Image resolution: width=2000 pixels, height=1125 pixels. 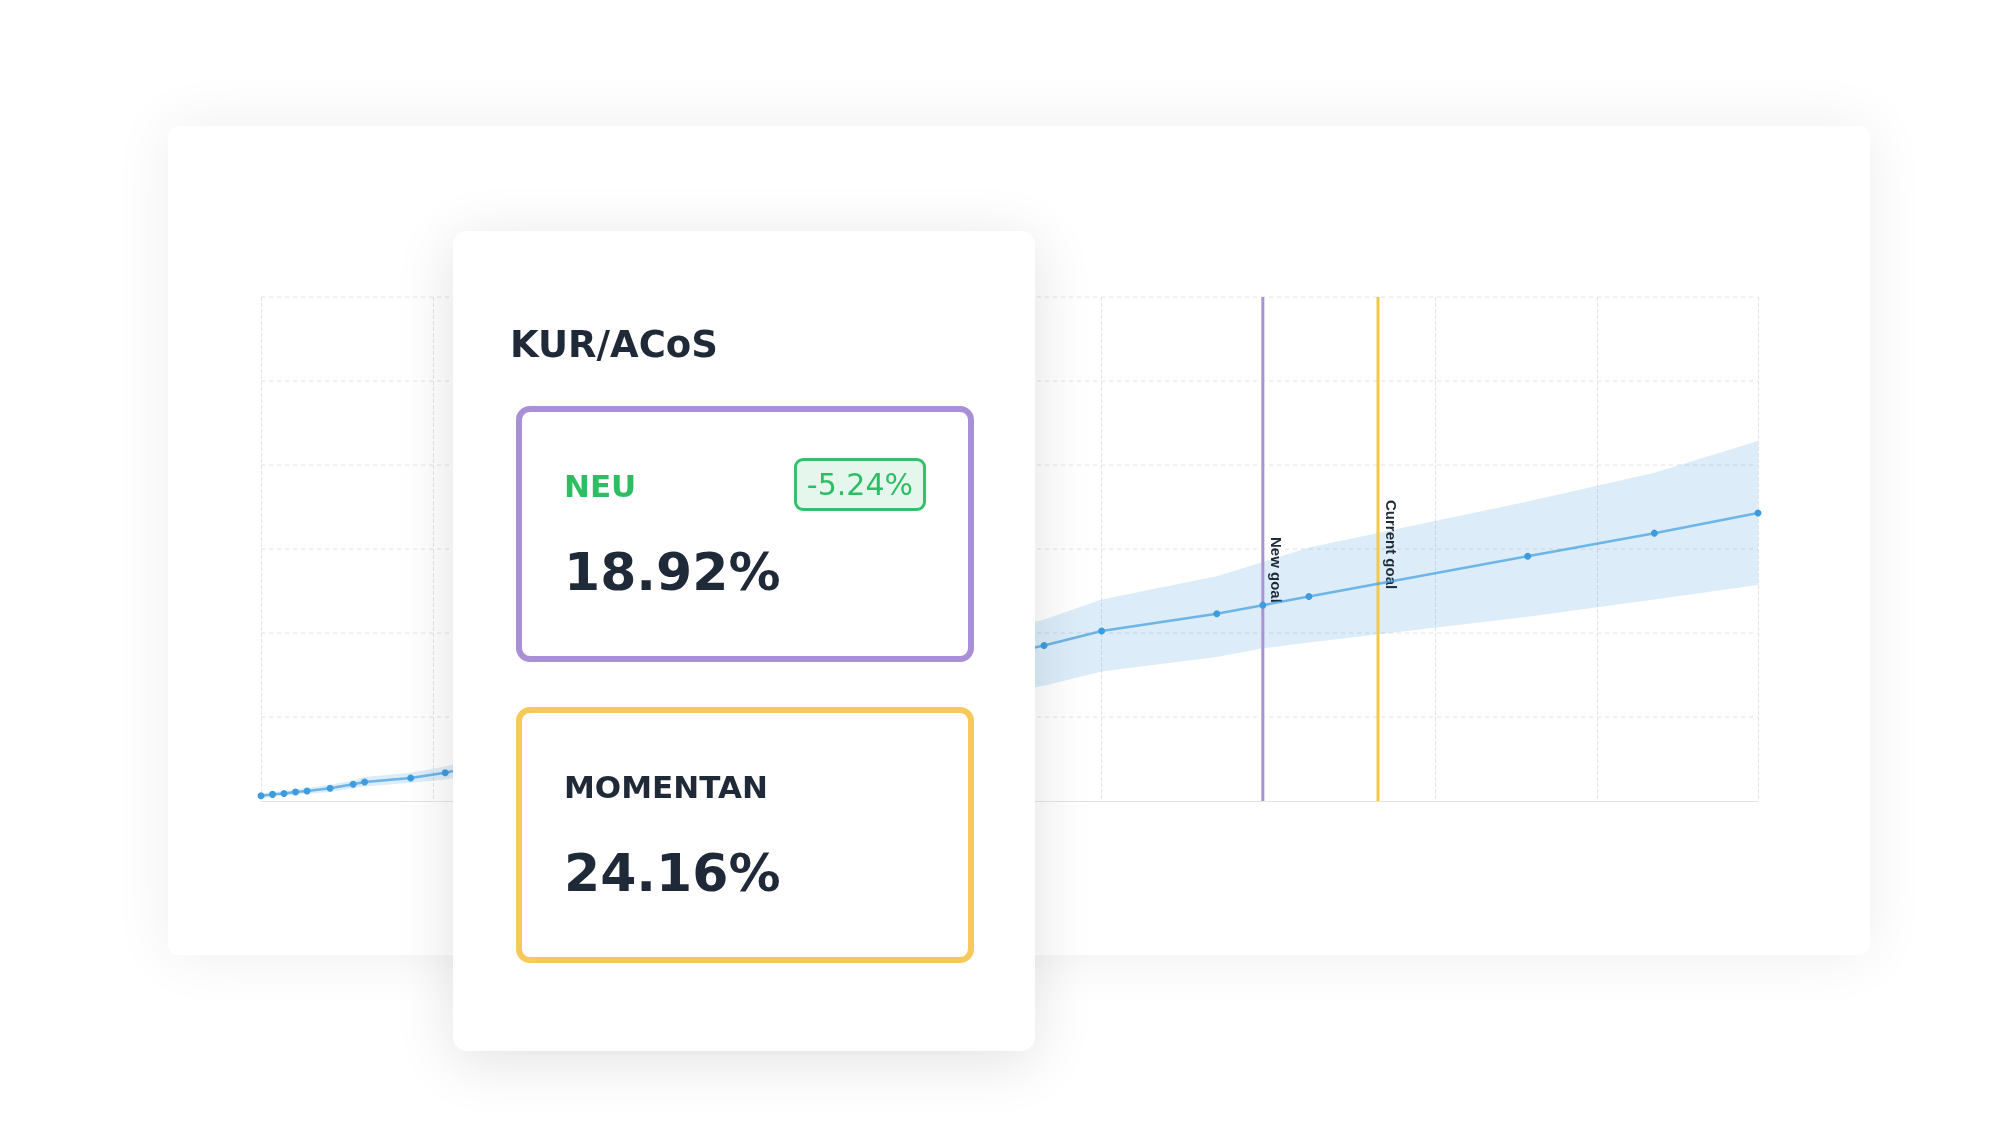 I want to click on annotation: MOMENTAN, so click(x=666, y=787).